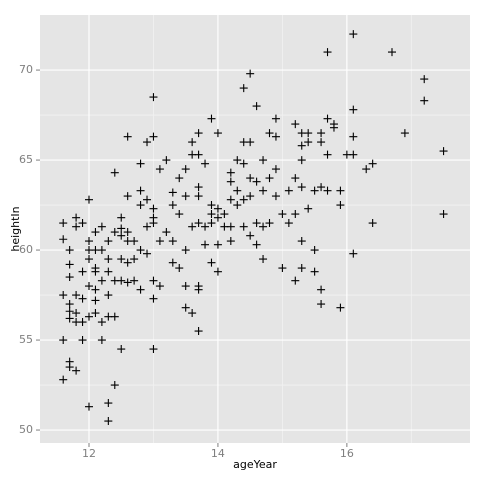 Image resolution: width=480 pixels, height=484 pixels. I want to click on y-tick-label: 60, so click(26, 249).